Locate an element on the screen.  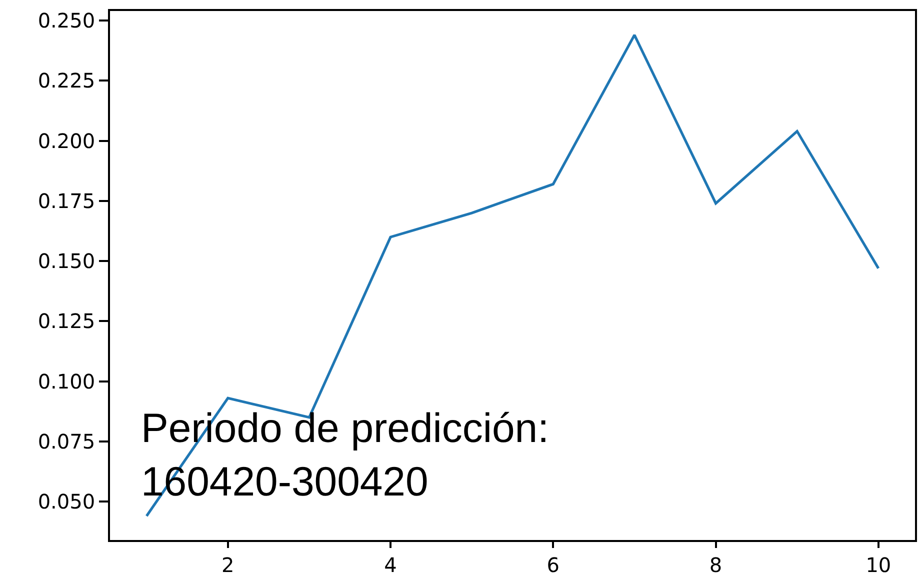
x-tick-label: 8 is located at coordinates (715, 564).